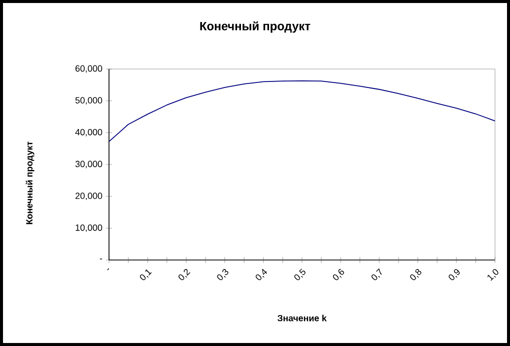 The image size is (510, 346). Describe the element at coordinates (88, 164) in the screenshot. I see `y-tick-label: 30,000` at that location.